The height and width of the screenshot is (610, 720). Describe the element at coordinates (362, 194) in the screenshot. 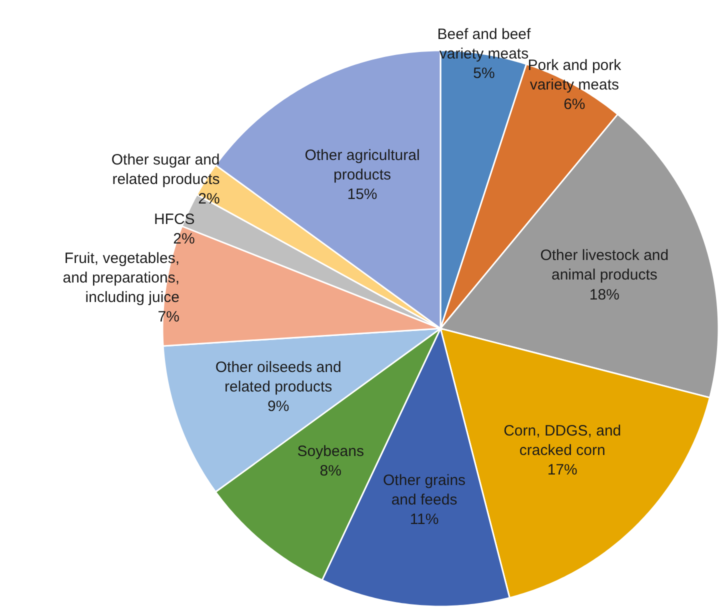

I see `data-label: 15%` at that location.